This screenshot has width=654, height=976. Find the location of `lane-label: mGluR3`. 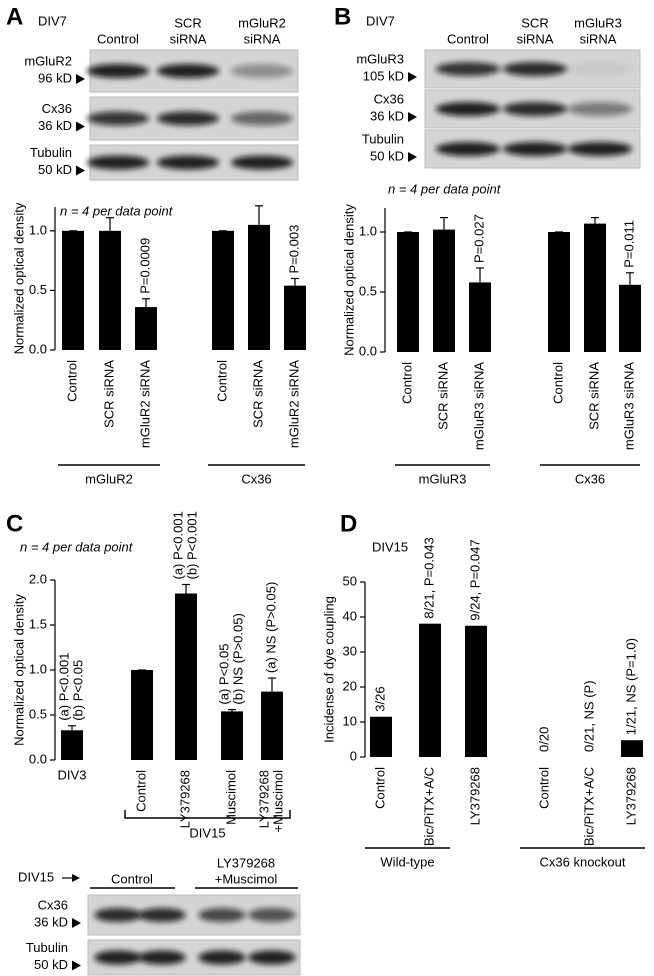

lane-label: mGluR3 is located at coordinates (598, 22).